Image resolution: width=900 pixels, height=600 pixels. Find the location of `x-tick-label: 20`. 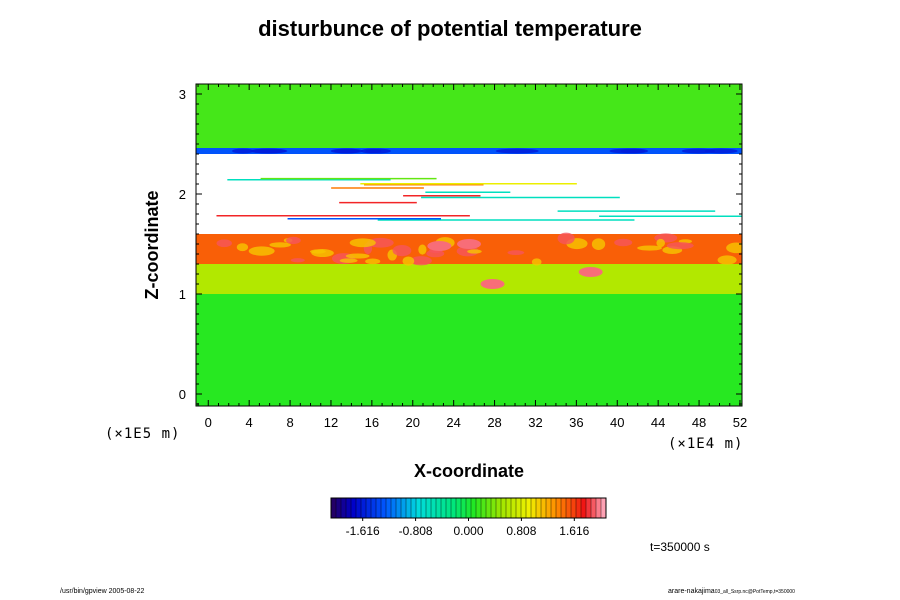

x-tick-label: 20 is located at coordinates (413, 422).